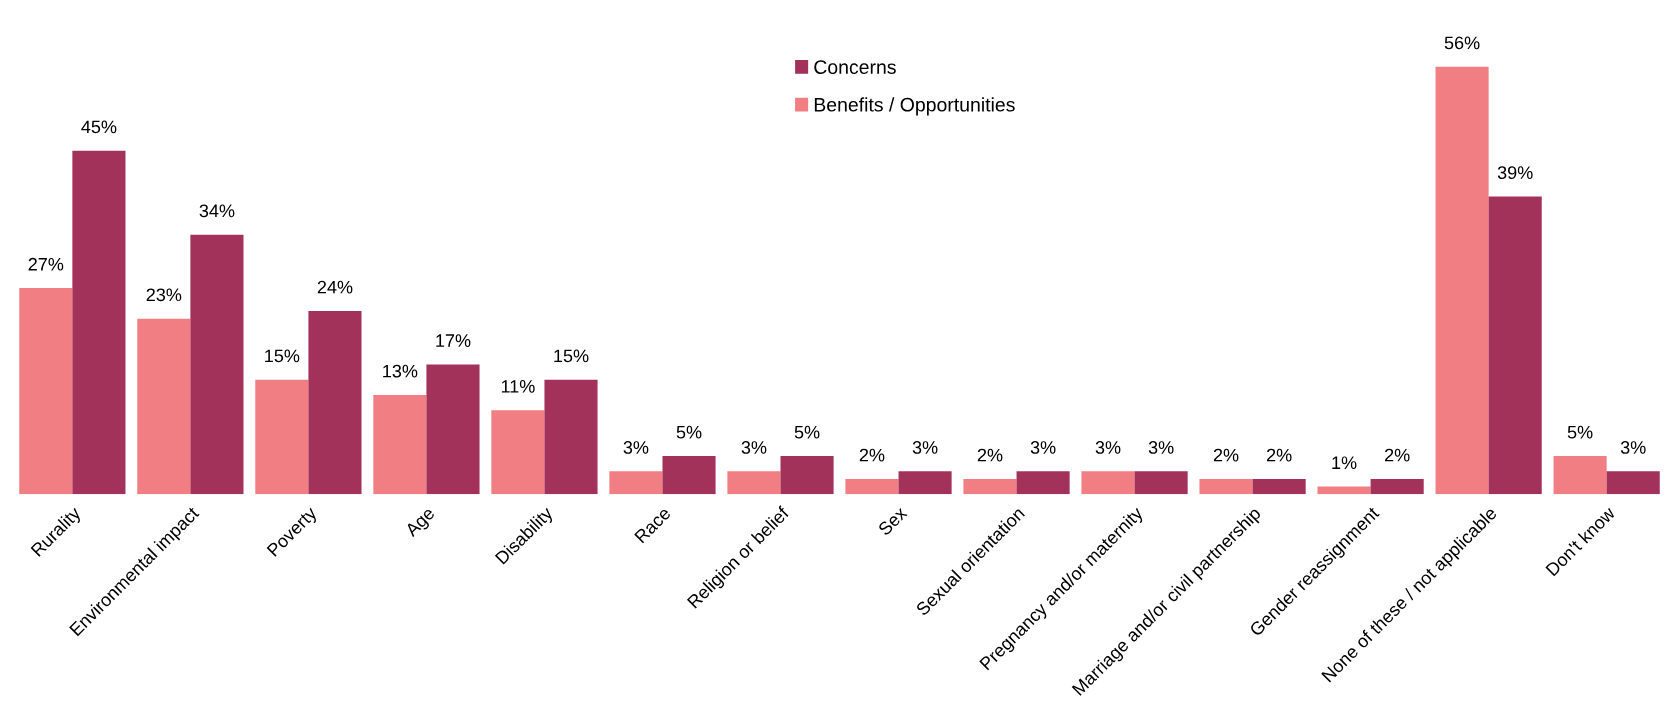 Image resolution: width=1669 pixels, height=706 pixels. Describe the element at coordinates (99, 127) in the screenshot. I see `data-label: 45%` at that location.